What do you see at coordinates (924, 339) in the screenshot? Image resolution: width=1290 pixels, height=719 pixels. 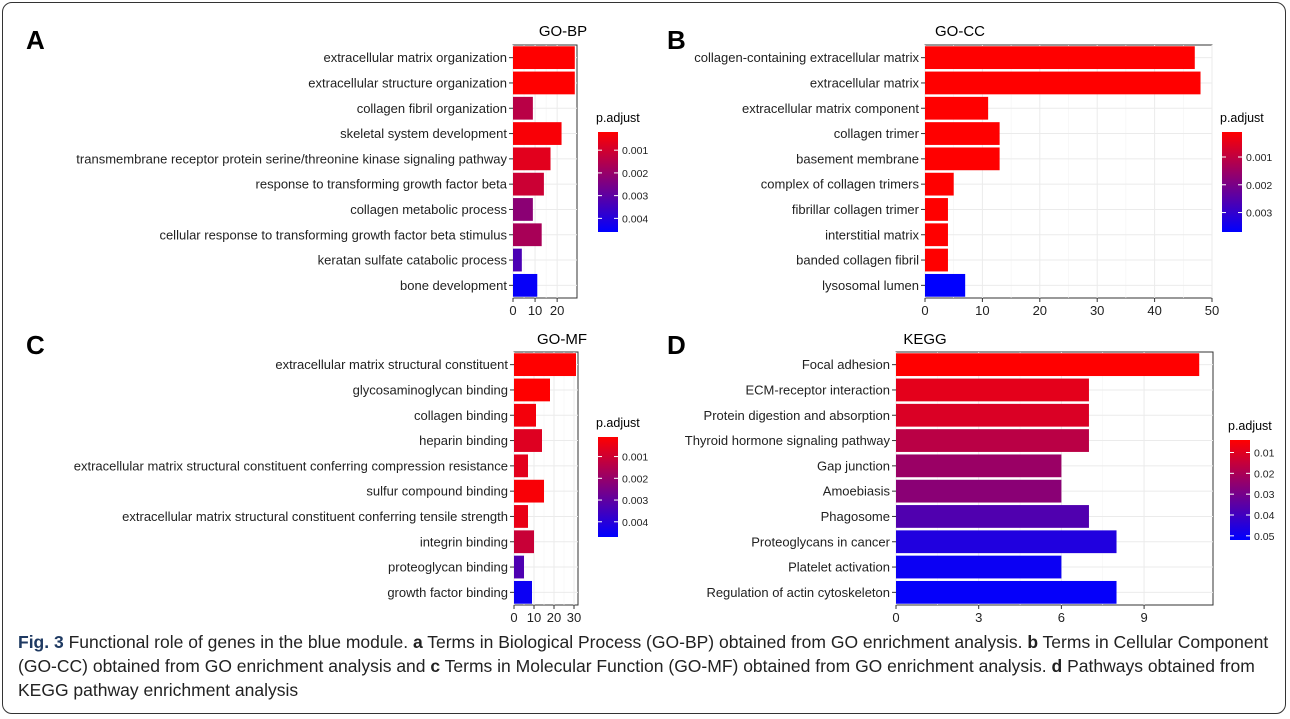 I see `chart-title: KEGG` at bounding box center [924, 339].